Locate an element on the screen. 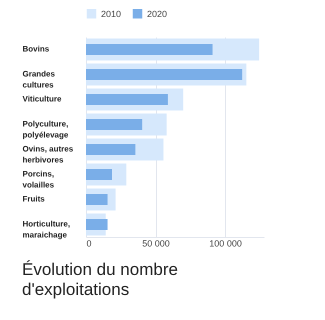 The height and width of the screenshot is (320, 325). y-tick-label: Grandes cultures is located at coordinates (39, 80).